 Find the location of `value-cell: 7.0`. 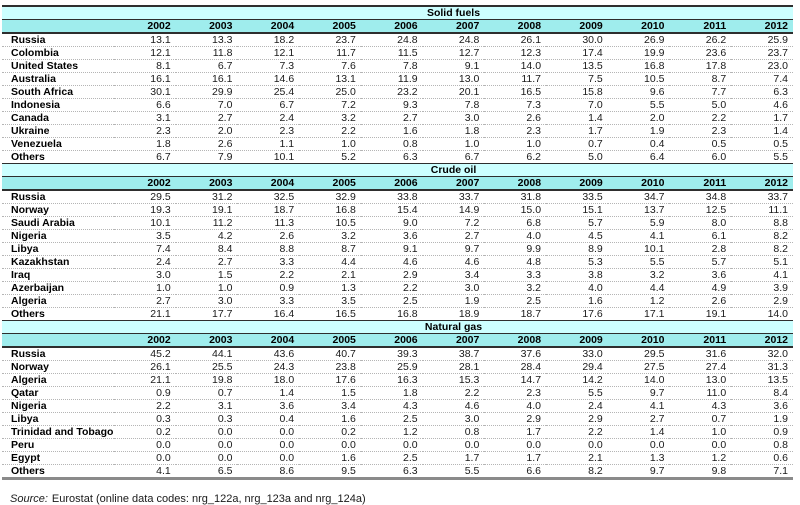

value-cell: 7.0 is located at coordinates (206, 105).